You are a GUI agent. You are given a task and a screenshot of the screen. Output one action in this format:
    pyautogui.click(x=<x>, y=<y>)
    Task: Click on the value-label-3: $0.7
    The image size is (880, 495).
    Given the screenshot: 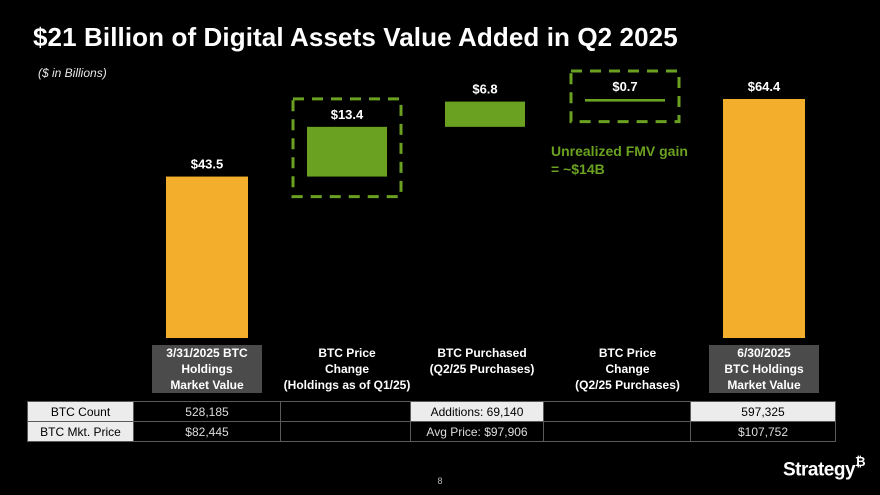 What is the action you would take?
    pyautogui.click(x=624, y=86)
    